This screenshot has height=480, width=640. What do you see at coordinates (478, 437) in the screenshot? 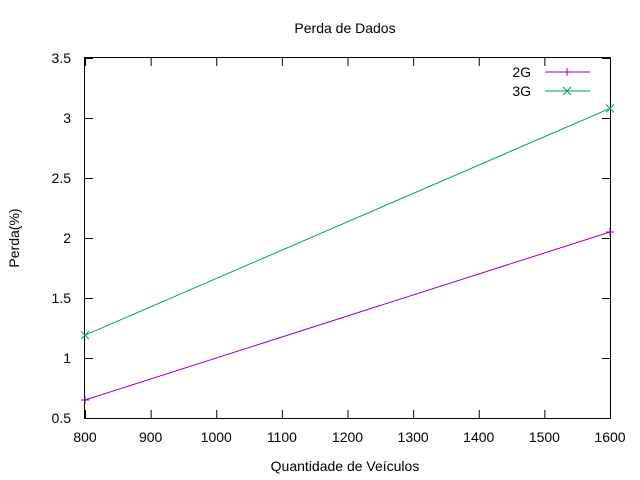
I see `x-tick-label: 1400` at bounding box center [478, 437].